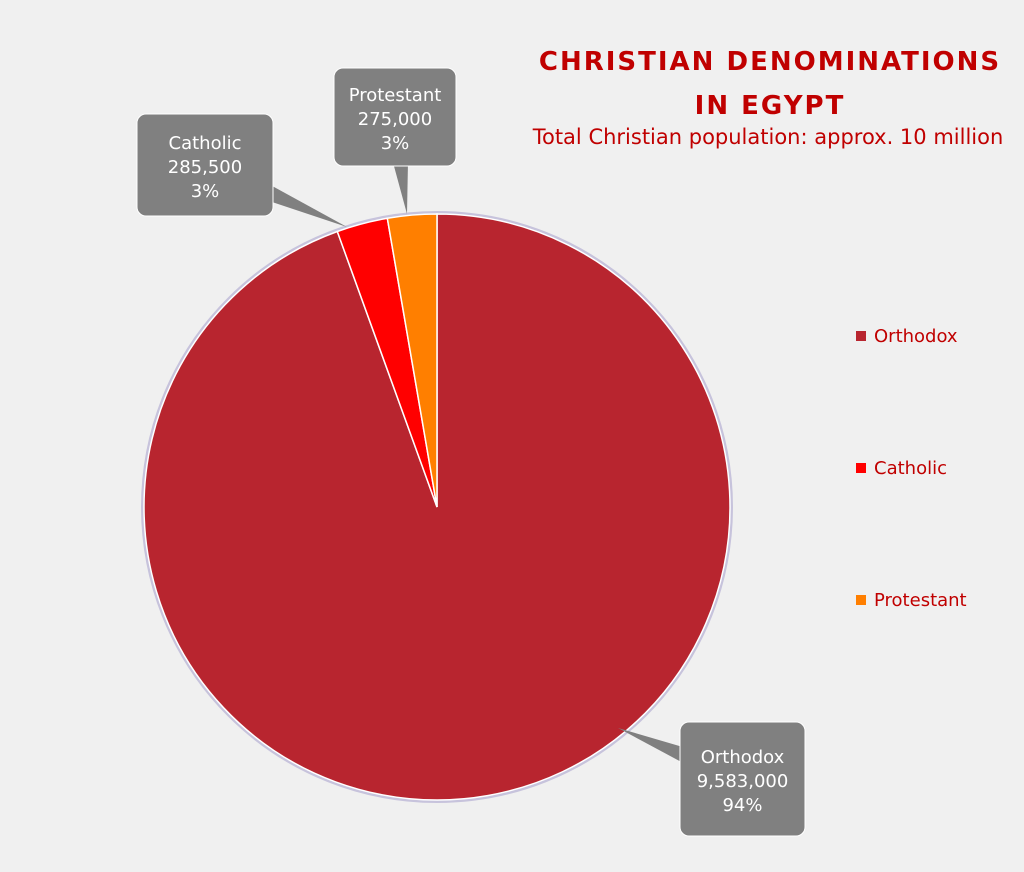 The height and width of the screenshot is (872, 1024). I want to click on callout-value-orthodox: 9,583,000, so click(743, 781).